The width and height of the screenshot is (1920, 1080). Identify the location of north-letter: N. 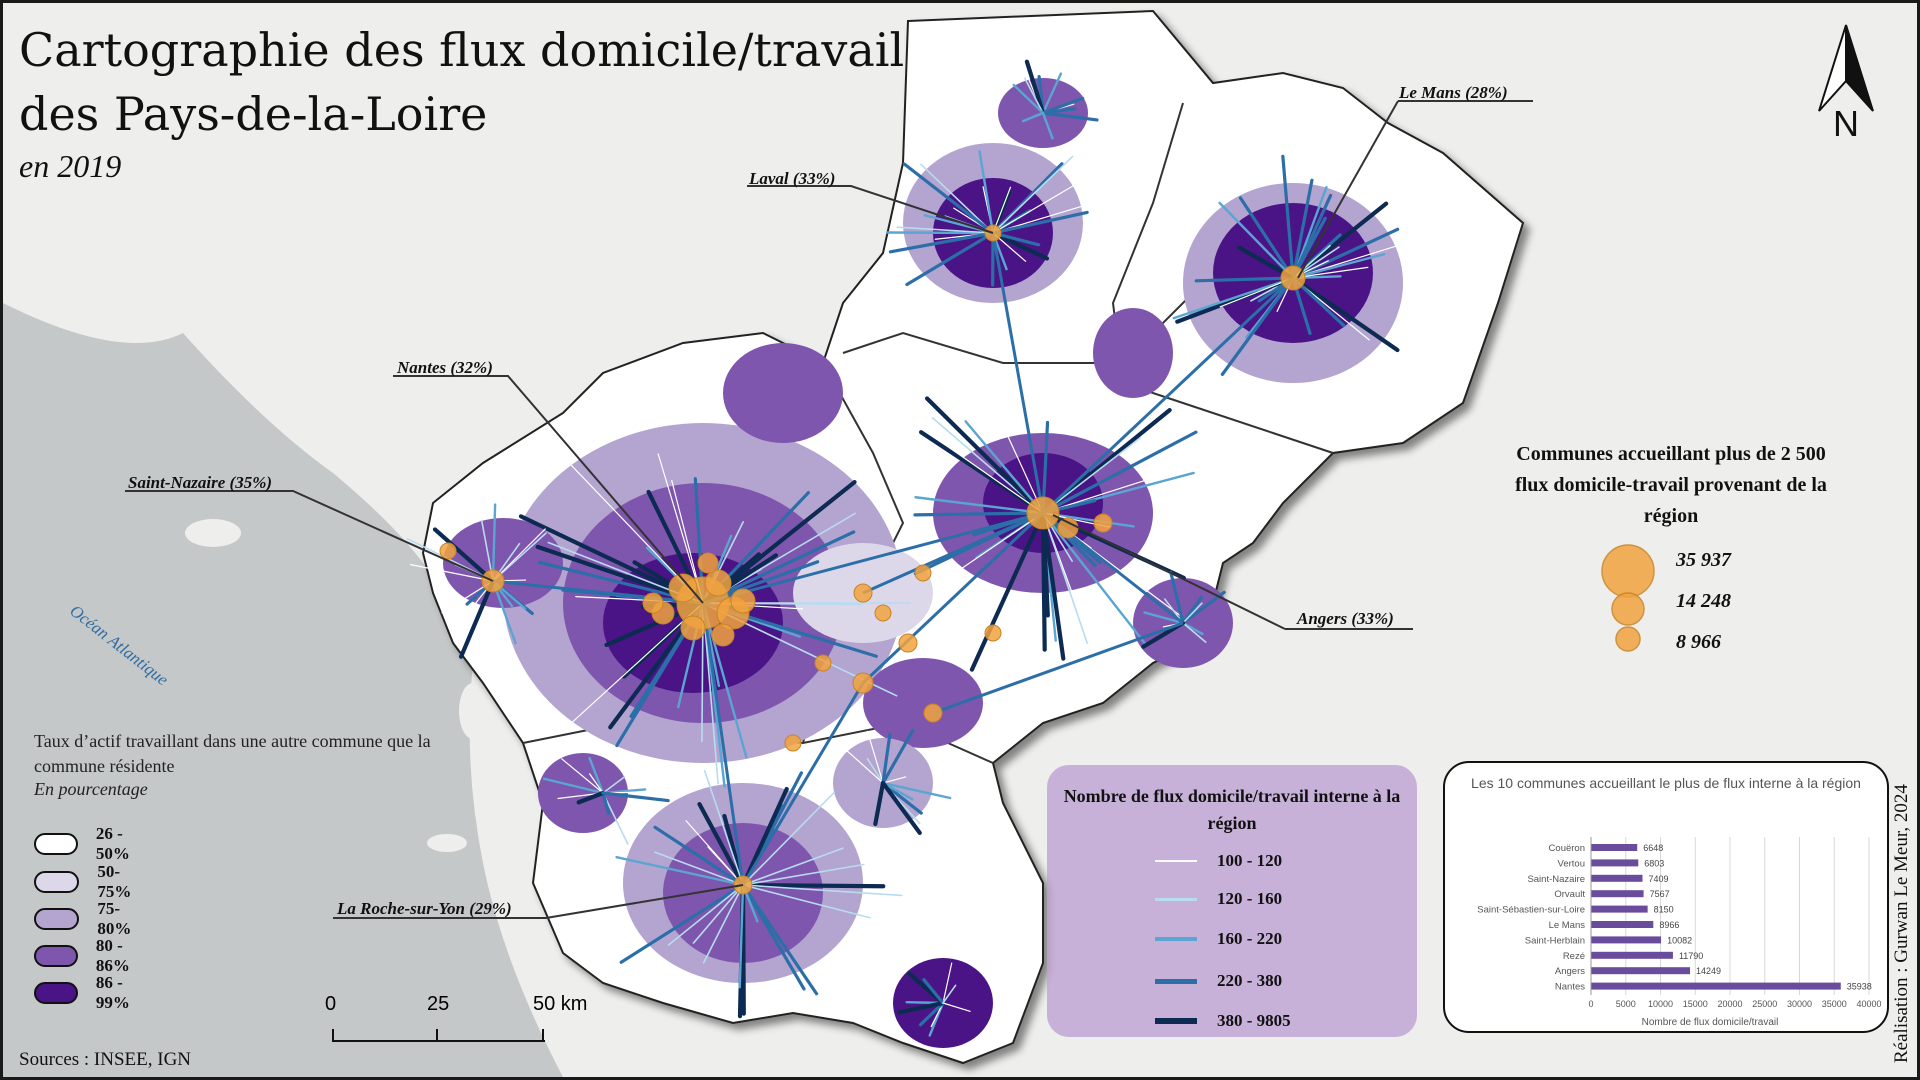
(1846, 123).